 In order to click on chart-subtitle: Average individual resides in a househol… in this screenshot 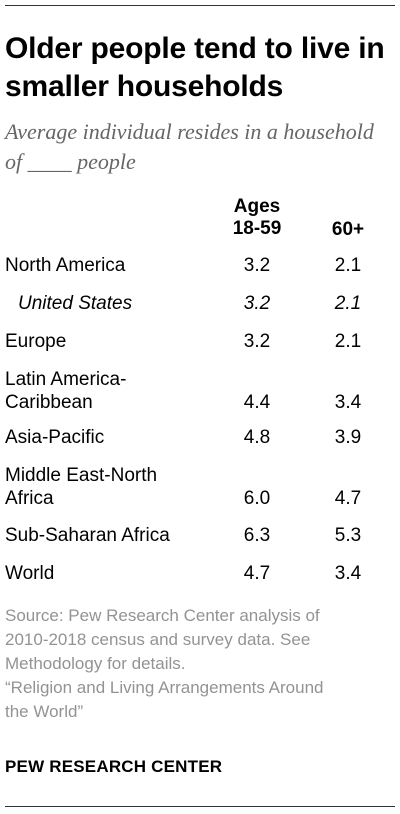, I will do `click(189, 146)`.